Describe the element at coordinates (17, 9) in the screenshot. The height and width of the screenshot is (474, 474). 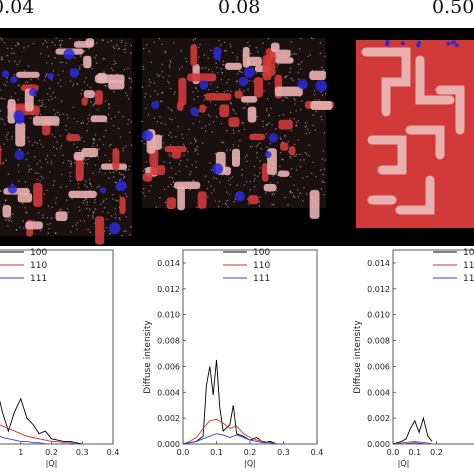
I see `panel-label-1: 0.04` at that location.